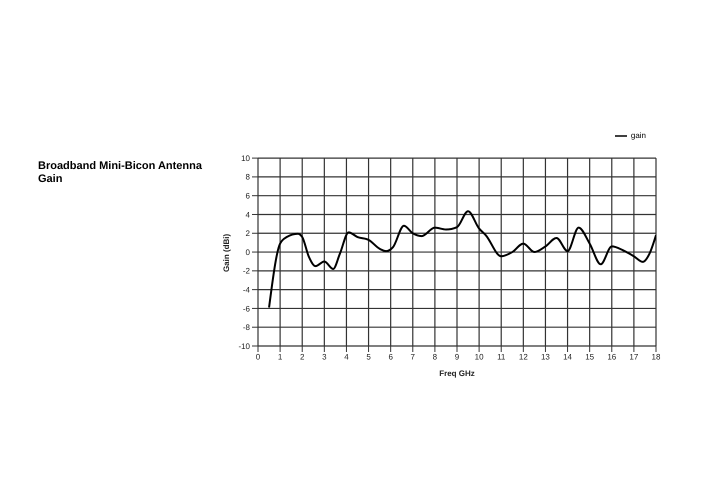  I want to click on x-tick-label: 11, so click(501, 357).